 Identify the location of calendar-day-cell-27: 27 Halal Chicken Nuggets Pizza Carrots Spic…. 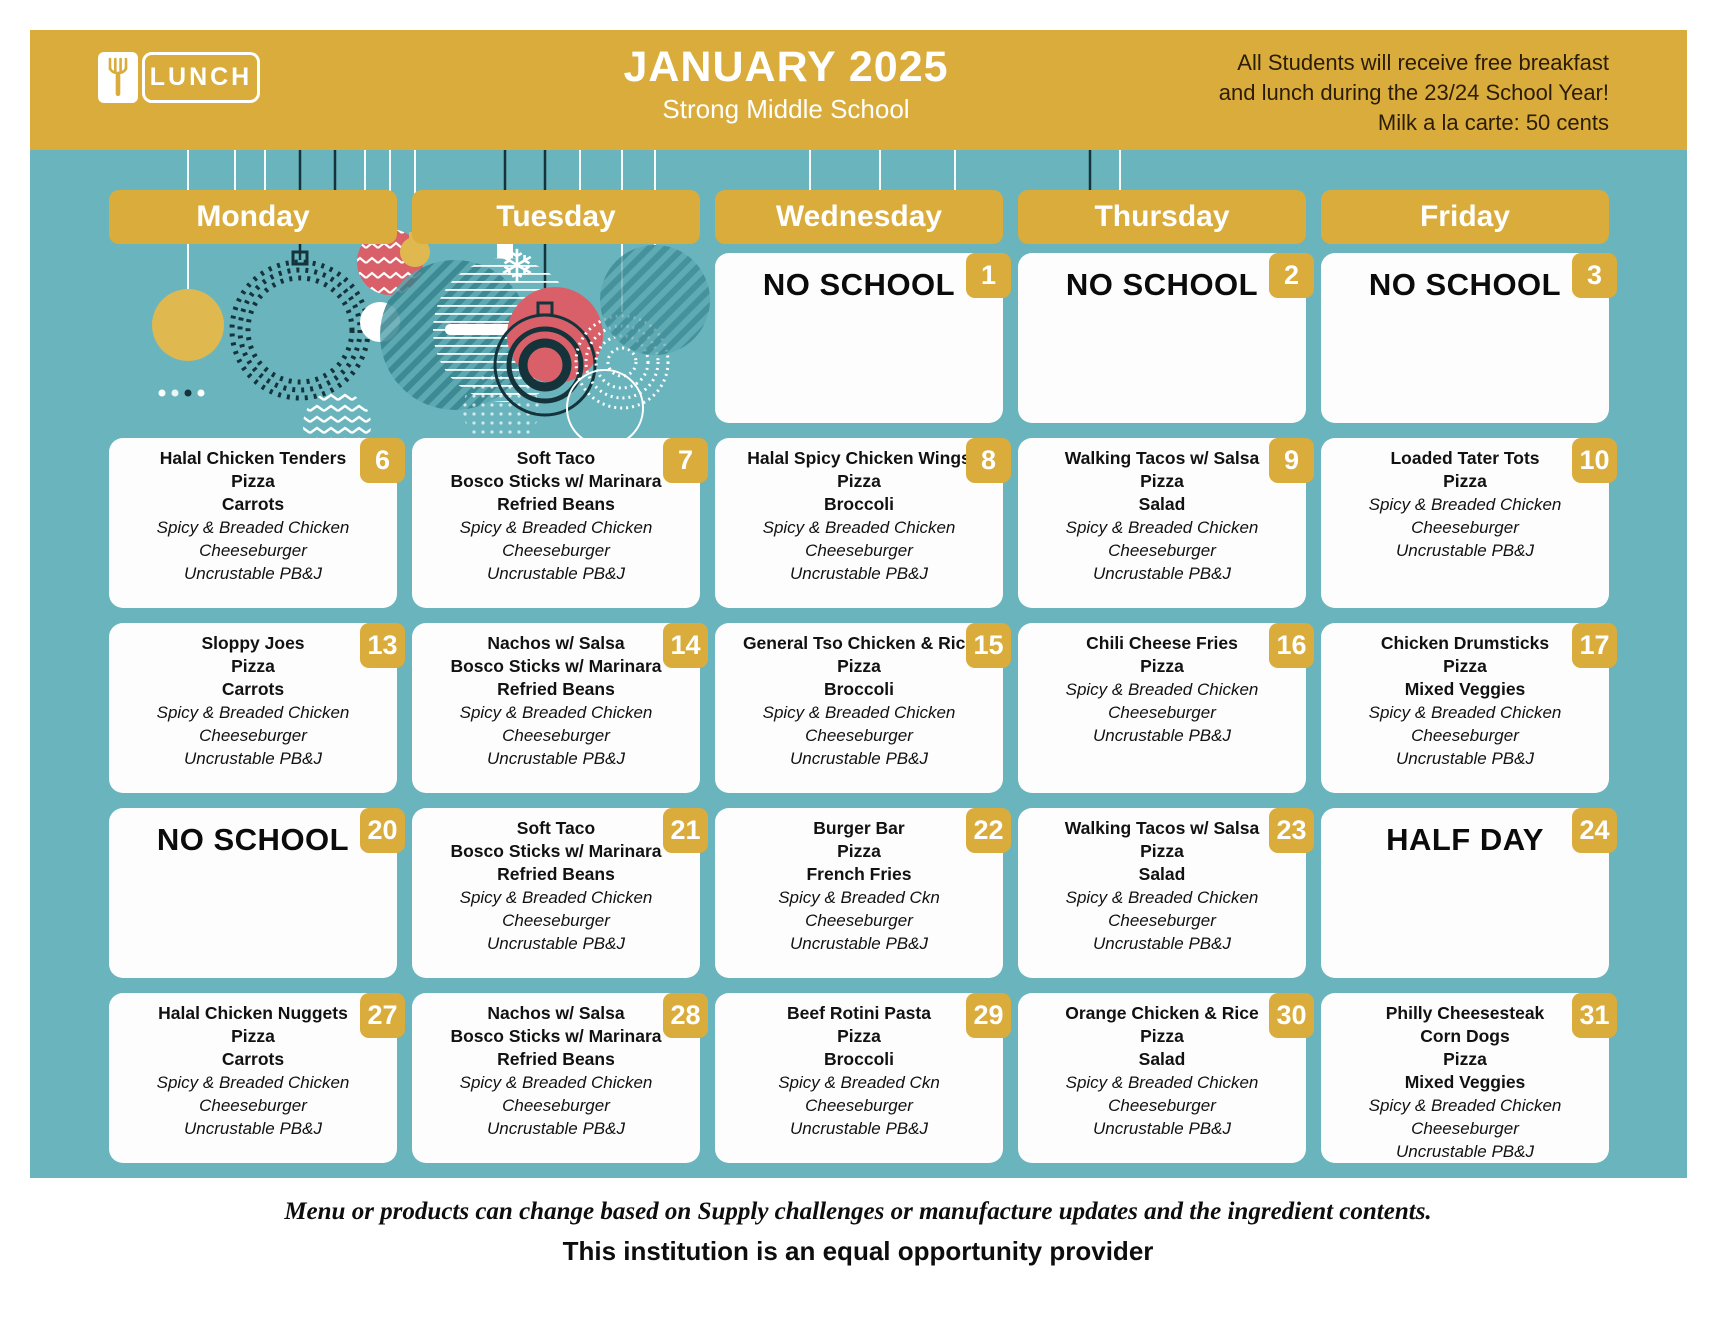
(257, 1078).